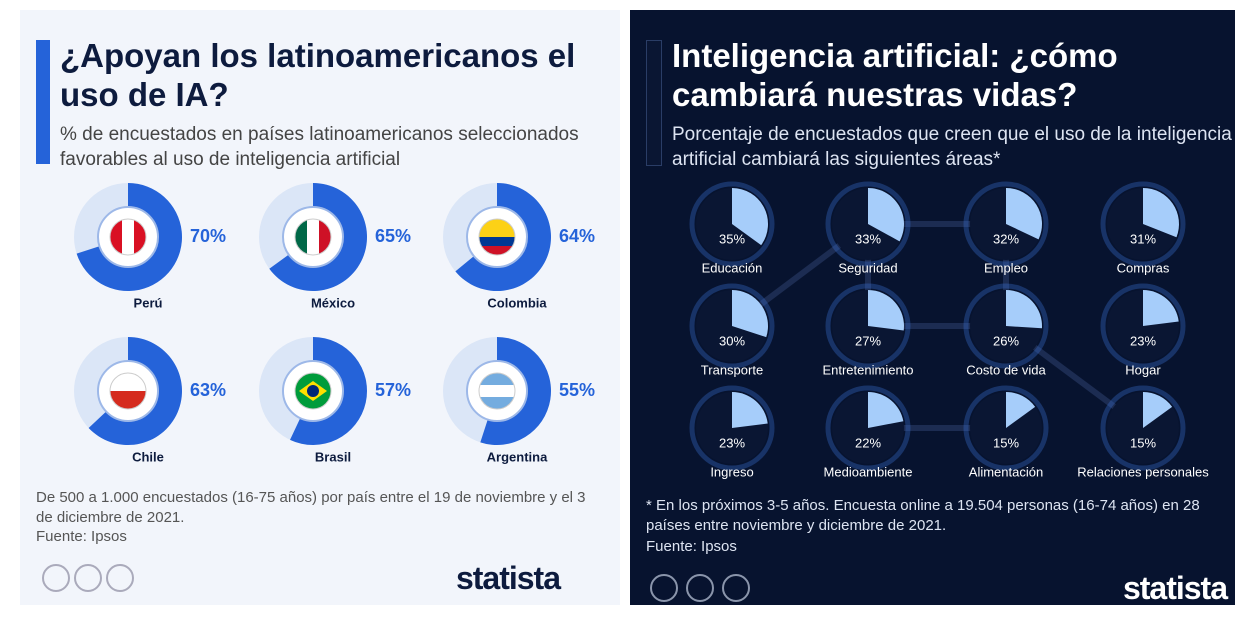 Image resolution: width=1247 pixels, height=620 pixels. I want to click on category-label: Educación, so click(732, 267).